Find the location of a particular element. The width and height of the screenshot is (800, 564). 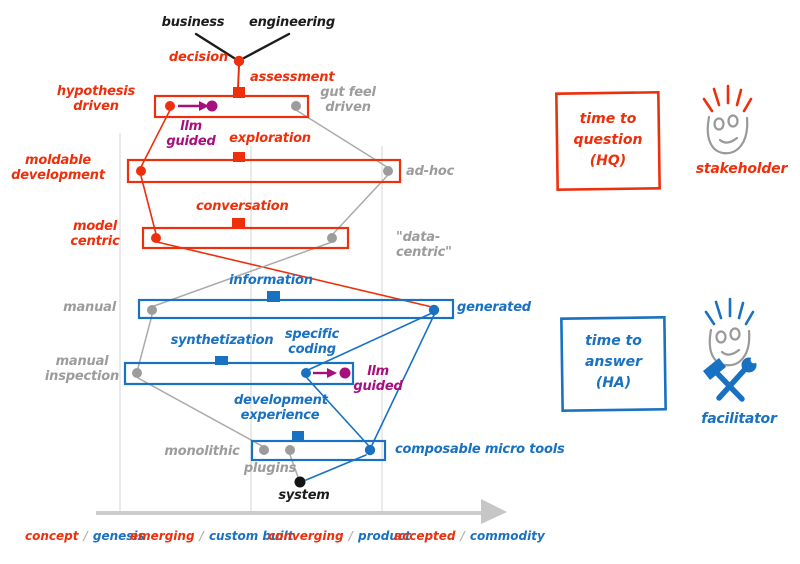

specific-coding-dot is located at coordinates (306, 373).